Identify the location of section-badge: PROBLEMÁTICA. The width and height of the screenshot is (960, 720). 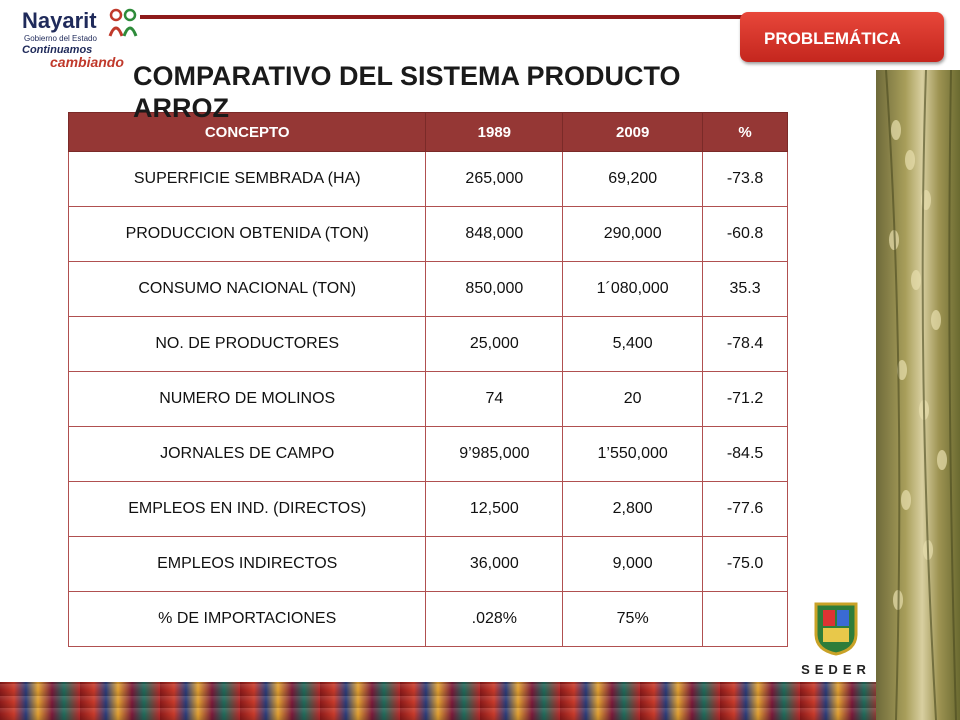
(842, 37).